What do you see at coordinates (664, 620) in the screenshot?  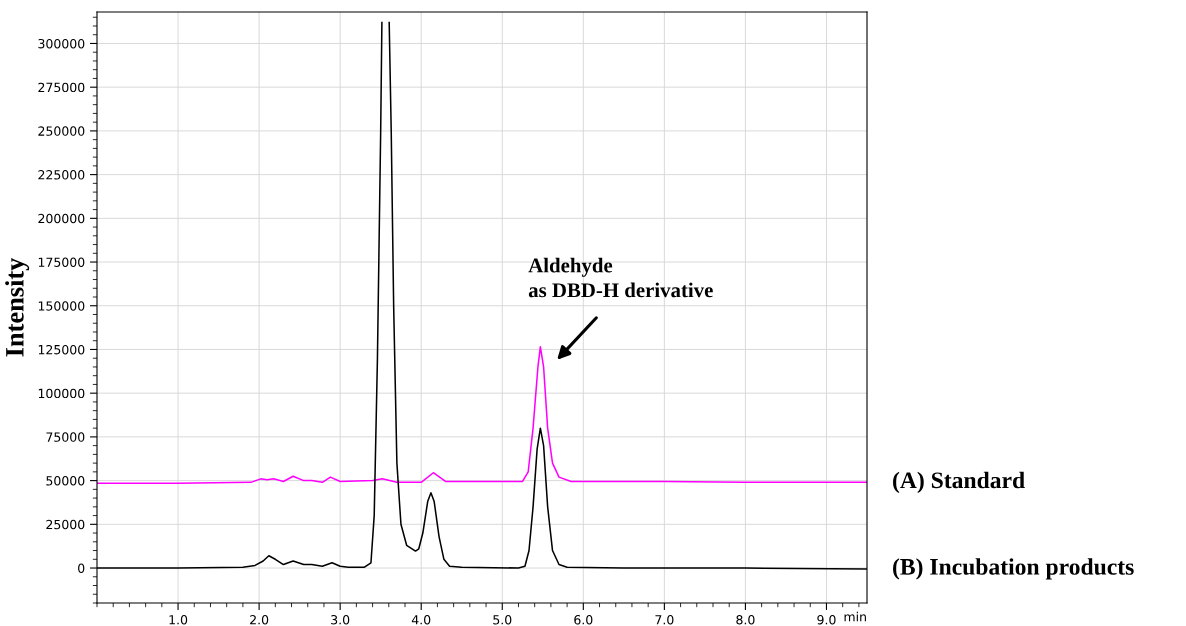 I see `x-tick-label: 7.0` at bounding box center [664, 620].